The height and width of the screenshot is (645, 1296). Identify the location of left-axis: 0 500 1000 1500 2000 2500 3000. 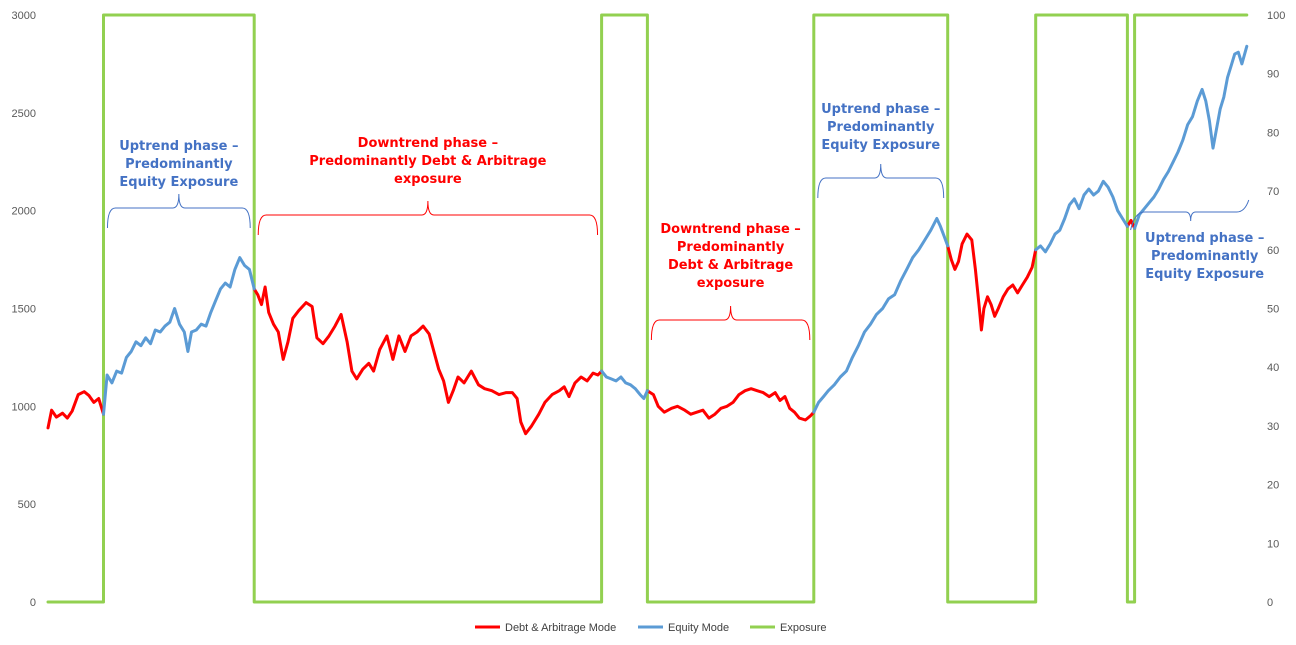
(24, 309).